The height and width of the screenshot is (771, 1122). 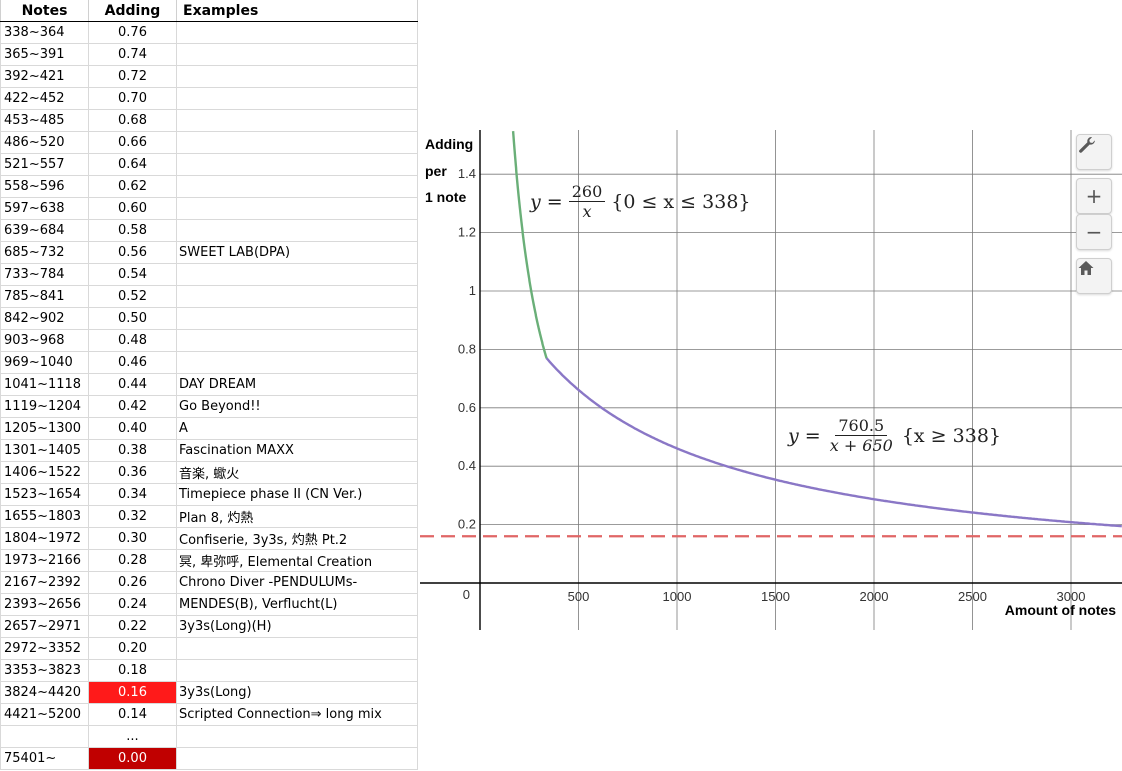 What do you see at coordinates (44, 76) in the screenshot?
I see `notes-cell: 392~421` at bounding box center [44, 76].